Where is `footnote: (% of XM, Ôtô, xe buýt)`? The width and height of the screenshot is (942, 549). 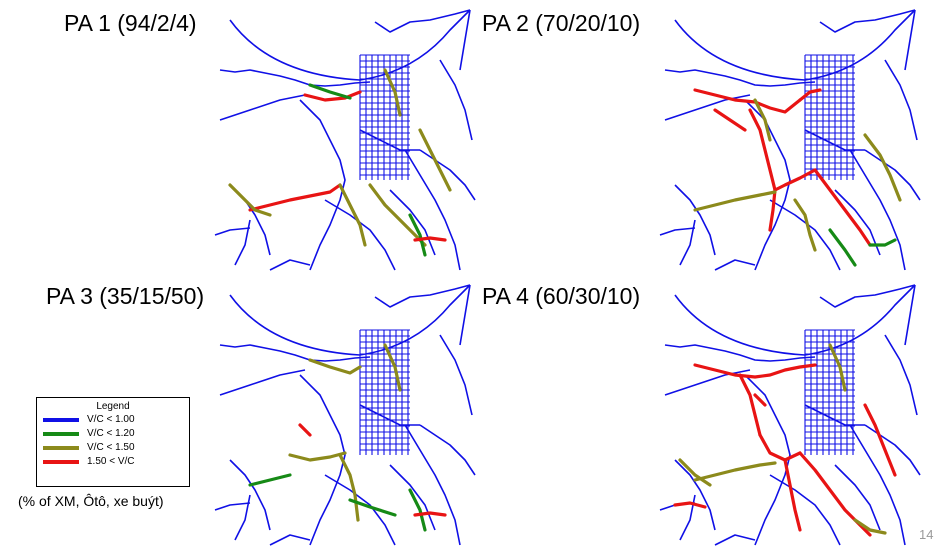 footnote: (% of XM, Ôtô, xe buýt) is located at coordinates (91, 501).